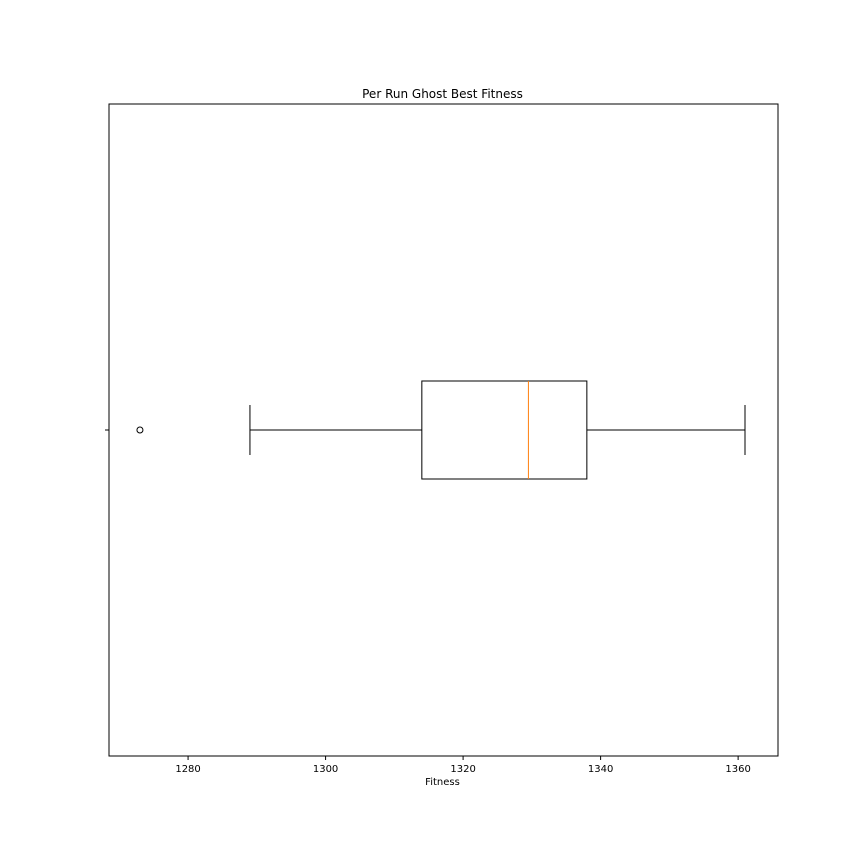 The height and width of the screenshot is (864, 864). I want to click on chart-title: Per Run Ghost Best Fitness, so click(442, 94).